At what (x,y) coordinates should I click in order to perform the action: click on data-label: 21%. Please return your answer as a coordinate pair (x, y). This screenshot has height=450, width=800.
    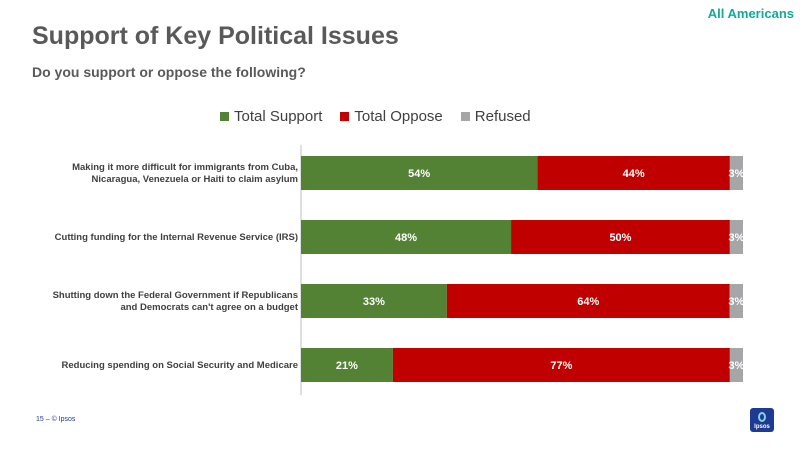
    Looking at the image, I should click on (347, 366).